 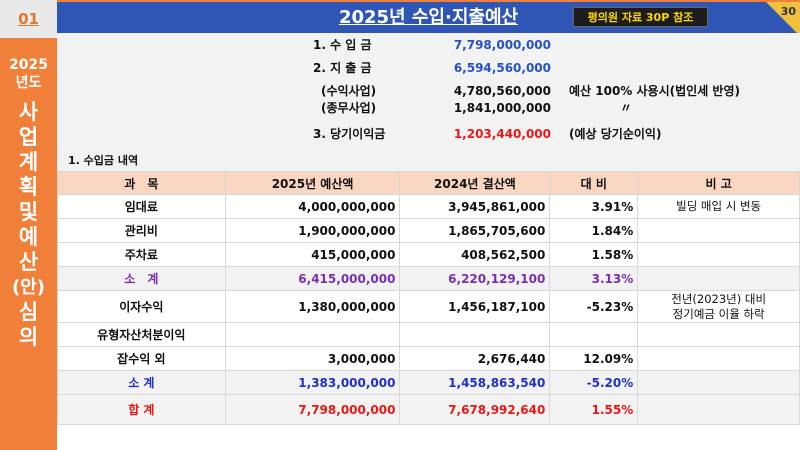 What do you see at coordinates (141, 306) in the screenshot?
I see `row-subject-cell: 이자수익` at bounding box center [141, 306].